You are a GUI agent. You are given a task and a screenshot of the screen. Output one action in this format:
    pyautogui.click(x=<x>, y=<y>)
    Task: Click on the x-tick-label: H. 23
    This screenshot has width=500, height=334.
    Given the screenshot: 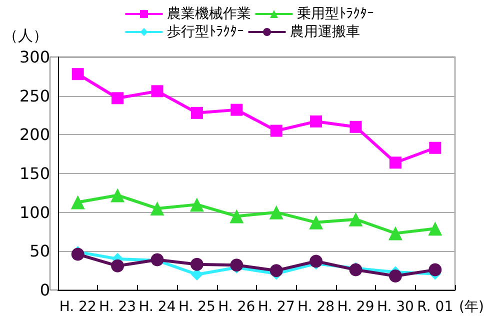 What is the action you would take?
    pyautogui.click(x=117, y=307)
    